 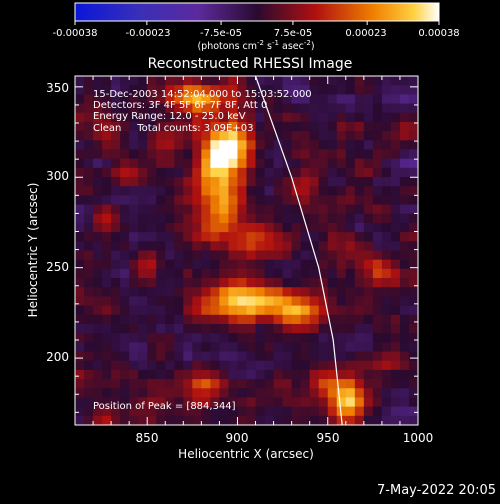 I want to click on chart-title: Reconstructed RHESSI Image, so click(x=250, y=64).